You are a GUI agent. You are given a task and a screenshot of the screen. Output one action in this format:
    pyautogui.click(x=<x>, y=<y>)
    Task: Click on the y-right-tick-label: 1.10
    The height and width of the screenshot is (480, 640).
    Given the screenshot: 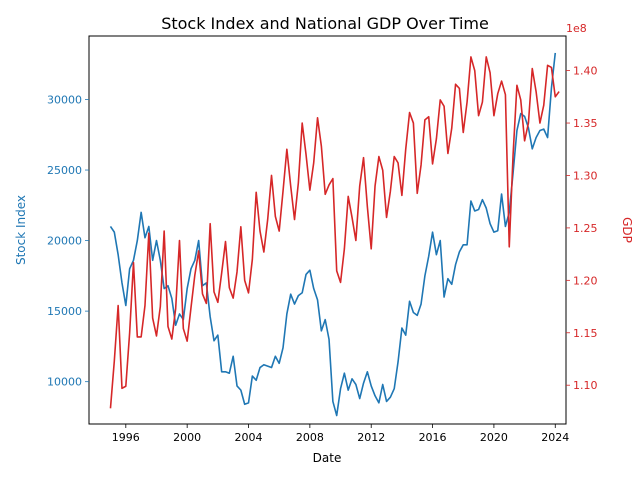 What is the action you would take?
    pyautogui.click(x=585, y=385)
    